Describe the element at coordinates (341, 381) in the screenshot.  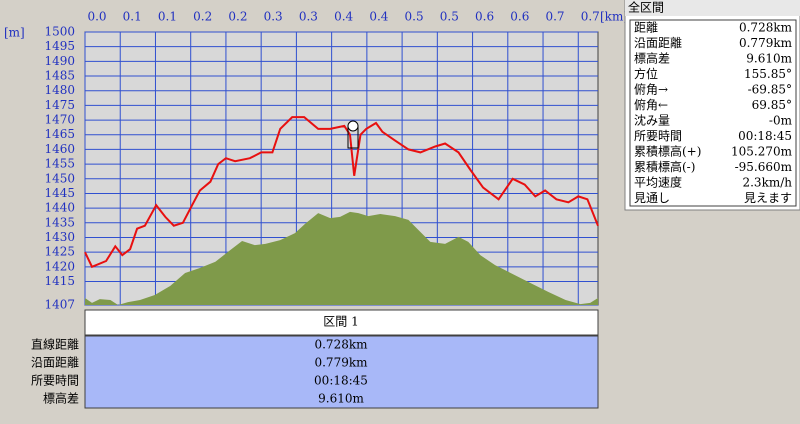
I see `section-value: 00:18:45` at that location.